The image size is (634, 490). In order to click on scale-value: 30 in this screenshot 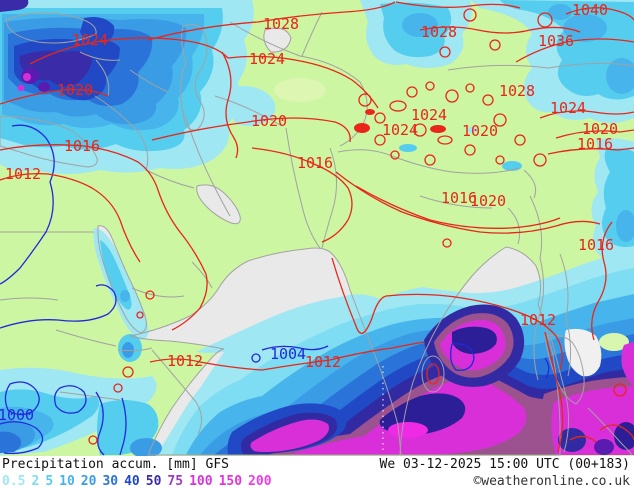, I will do `click(110, 481)`.